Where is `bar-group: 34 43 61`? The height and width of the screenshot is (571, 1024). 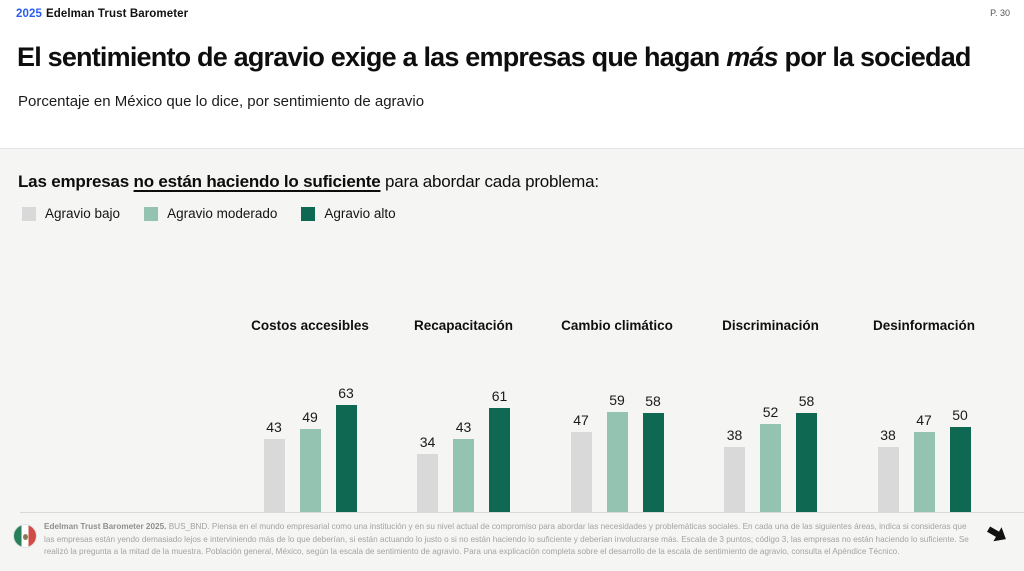
bar-group: 34 43 61 is located at coordinates (463, 450).